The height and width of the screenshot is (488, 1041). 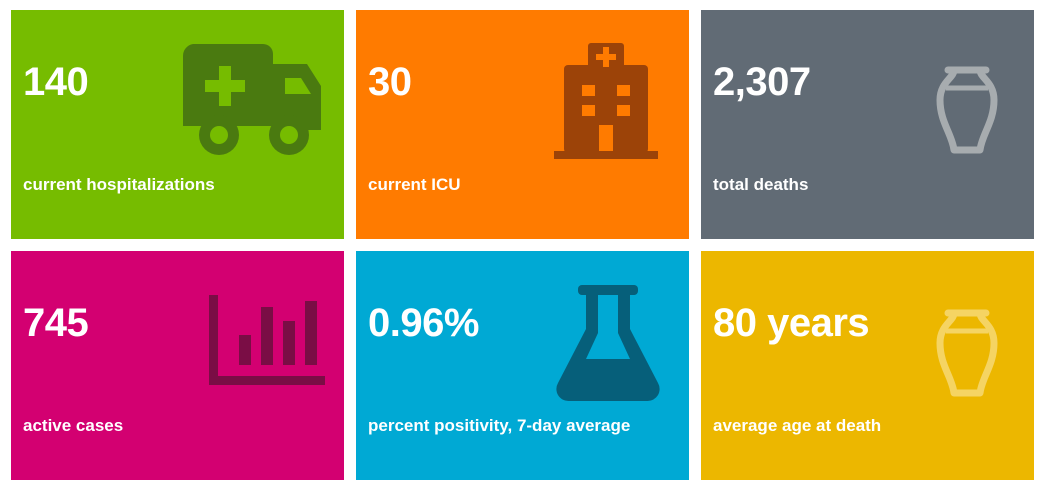 What do you see at coordinates (268, 341) in the screenshot?
I see `bar-chart-icon` at bounding box center [268, 341].